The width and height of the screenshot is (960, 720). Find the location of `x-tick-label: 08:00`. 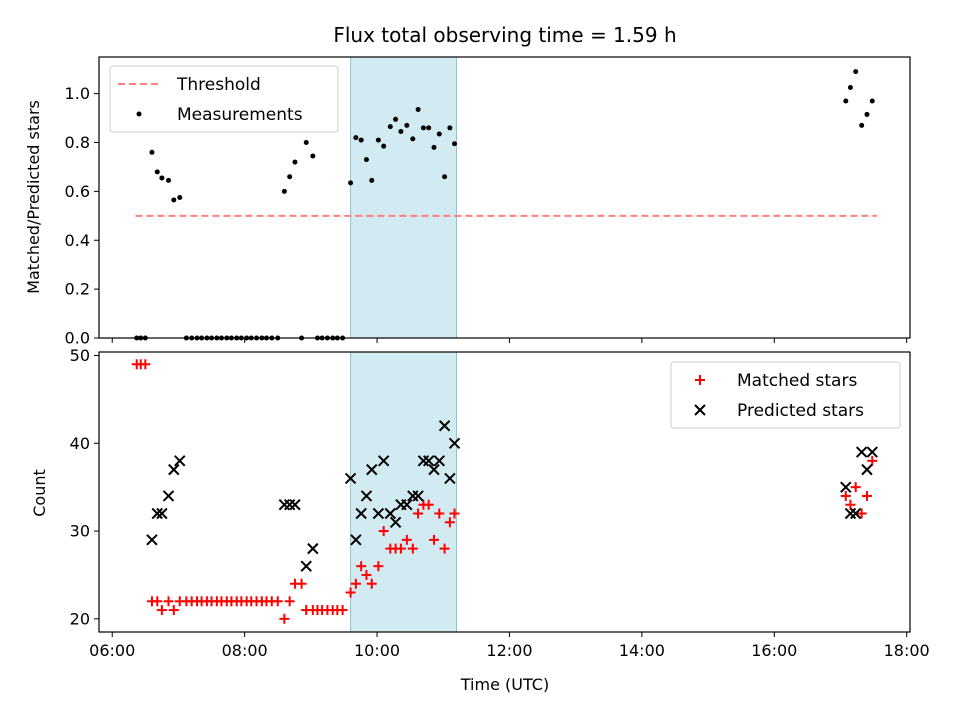

x-tick-label: 08:00 is located at coordinates (245, 650).